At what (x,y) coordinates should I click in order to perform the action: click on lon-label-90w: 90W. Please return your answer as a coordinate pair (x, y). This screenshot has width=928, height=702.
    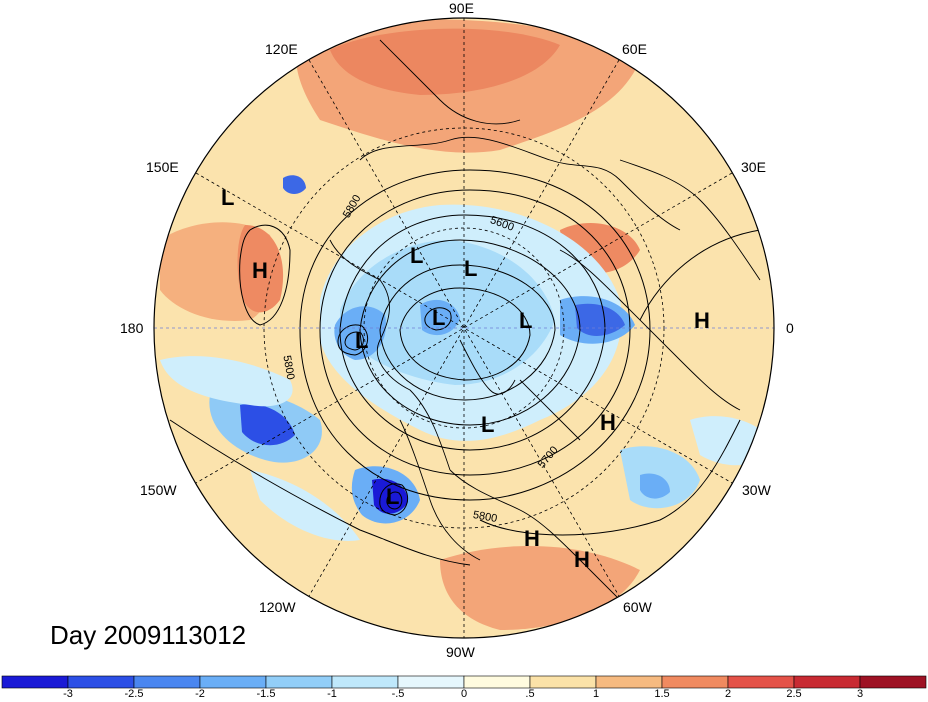
    Looking at the image, I should click on (460, 652).